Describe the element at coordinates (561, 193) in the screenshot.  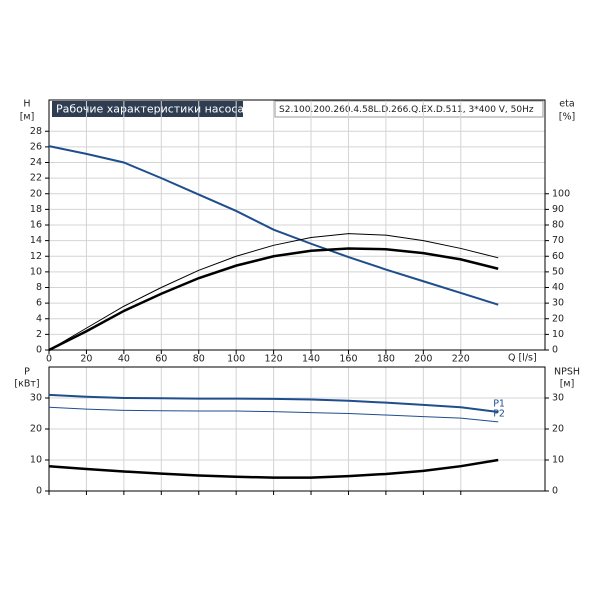
I see `y2-tick-label: 100` at that location.